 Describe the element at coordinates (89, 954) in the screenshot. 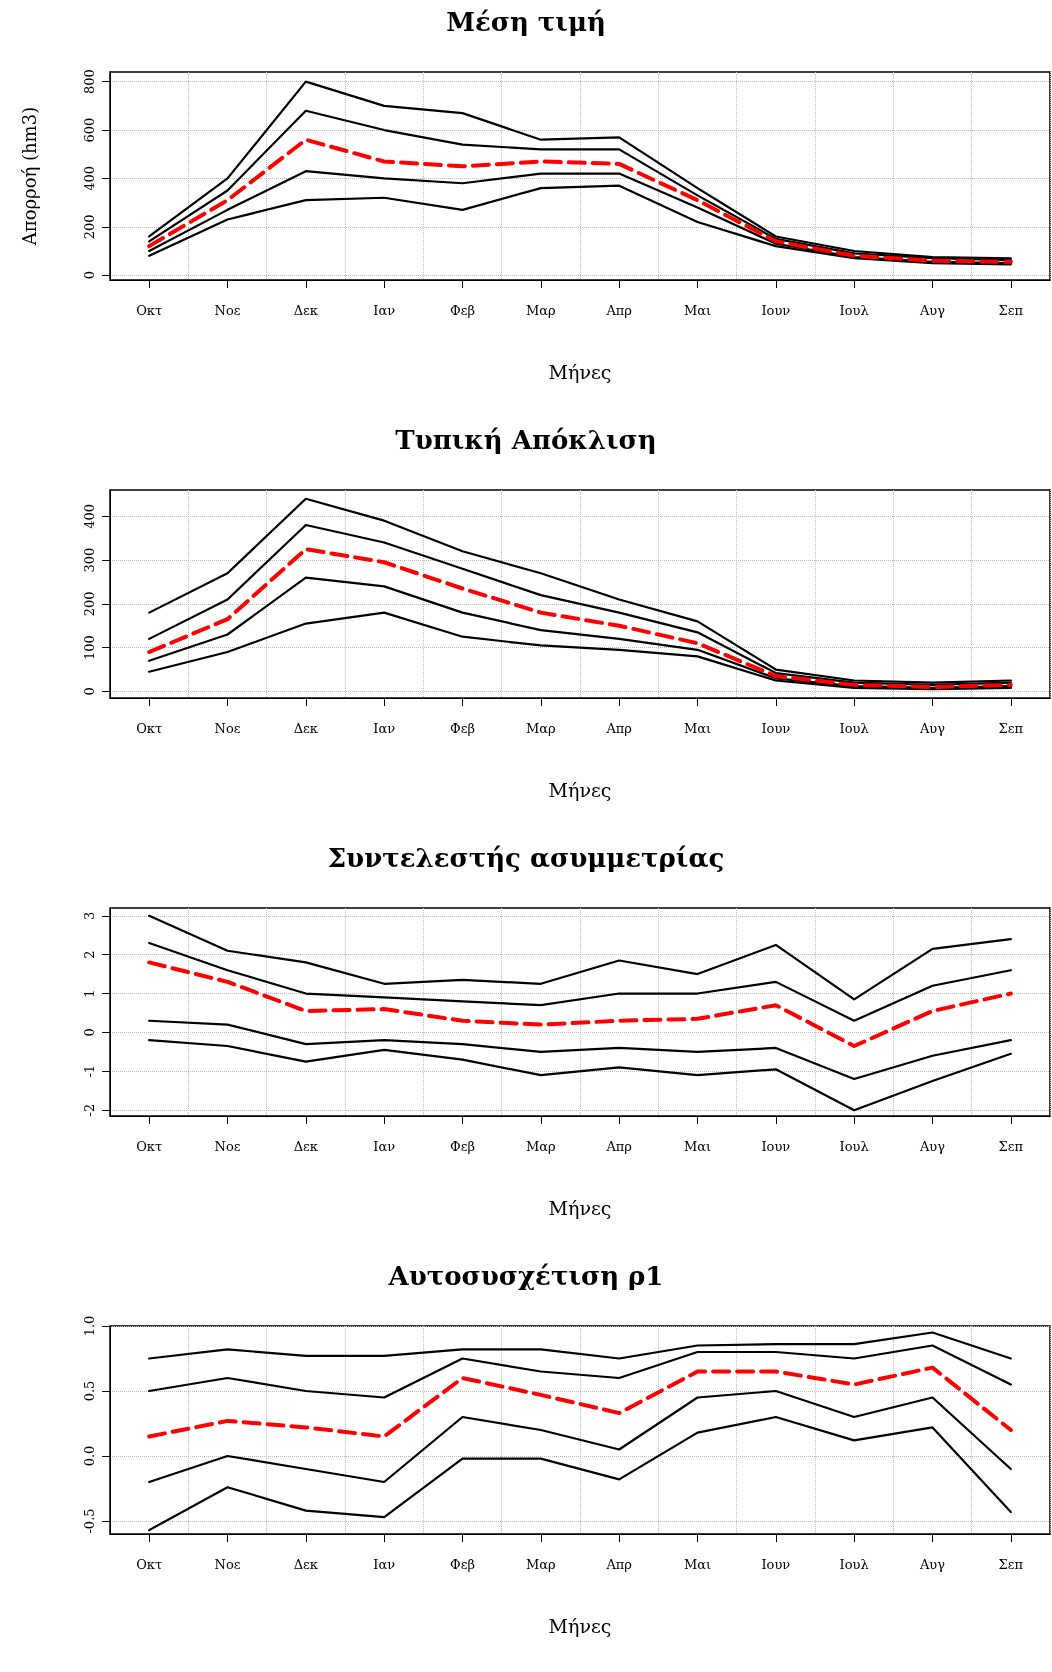

I see `y-tick-label: 2` at that location.